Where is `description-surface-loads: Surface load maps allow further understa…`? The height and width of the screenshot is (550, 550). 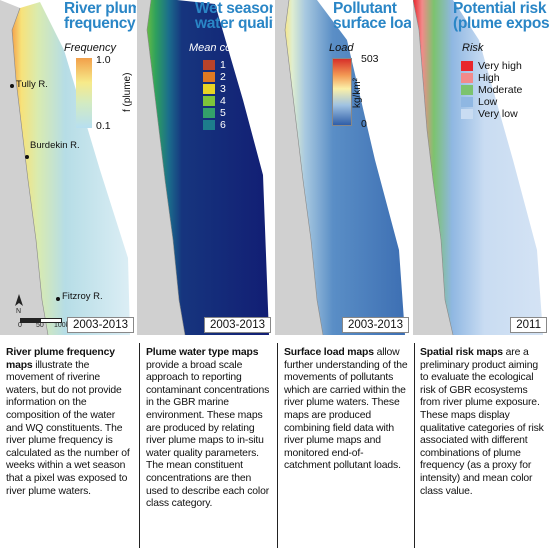
description-surface-loads: Surface load maps allow further understa… is located at coordinates (346, 410).